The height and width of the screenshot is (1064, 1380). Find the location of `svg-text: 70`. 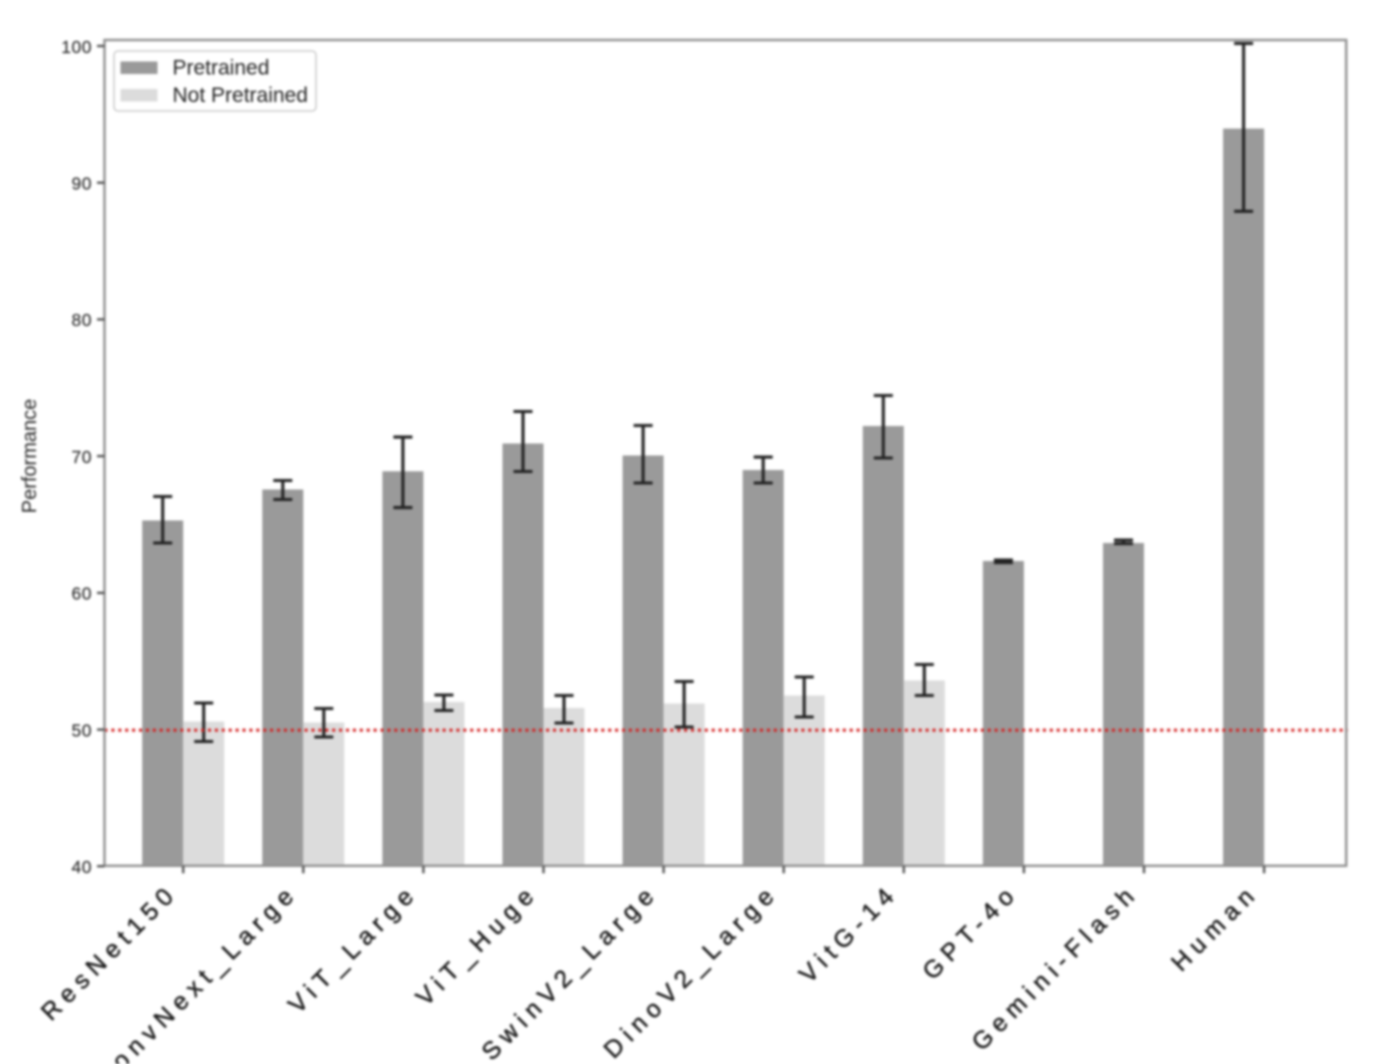

svg-text: 70 is located at coordinates (82, 457).